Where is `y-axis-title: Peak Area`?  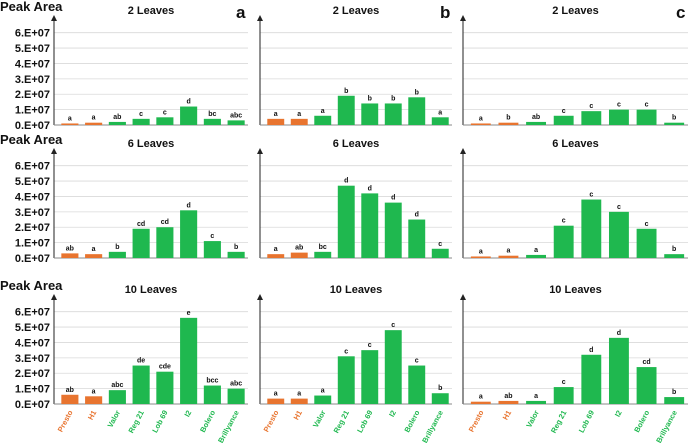 y-axis-title: Peak Area is located at coordinates (31, 7).